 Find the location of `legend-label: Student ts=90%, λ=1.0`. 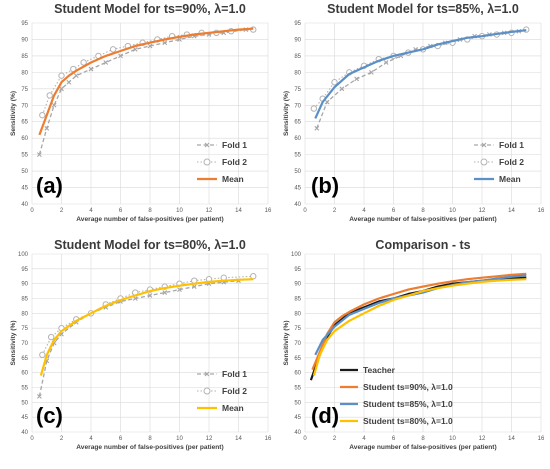

legend-label: Student ts=90%, λ=1.0 is located at coordinates (408, 387).